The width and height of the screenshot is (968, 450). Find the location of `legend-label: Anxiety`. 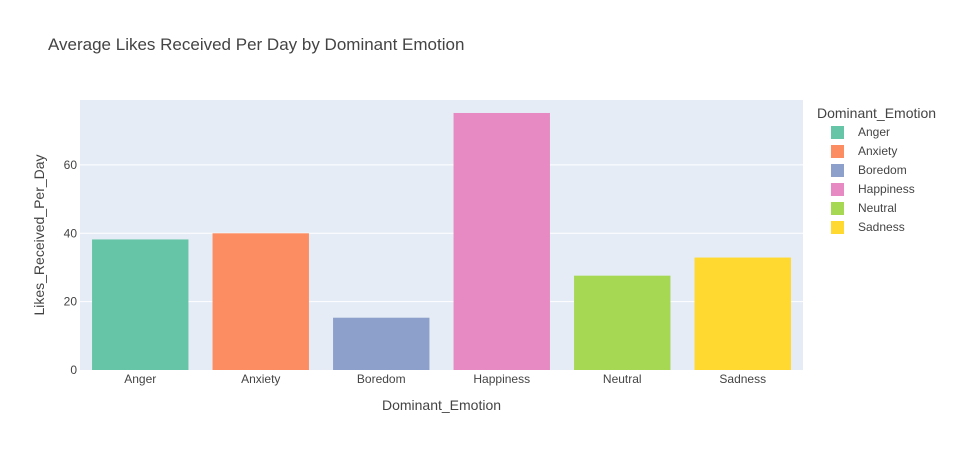

legend-label: Anxiety is located at coordinates (877, 151).